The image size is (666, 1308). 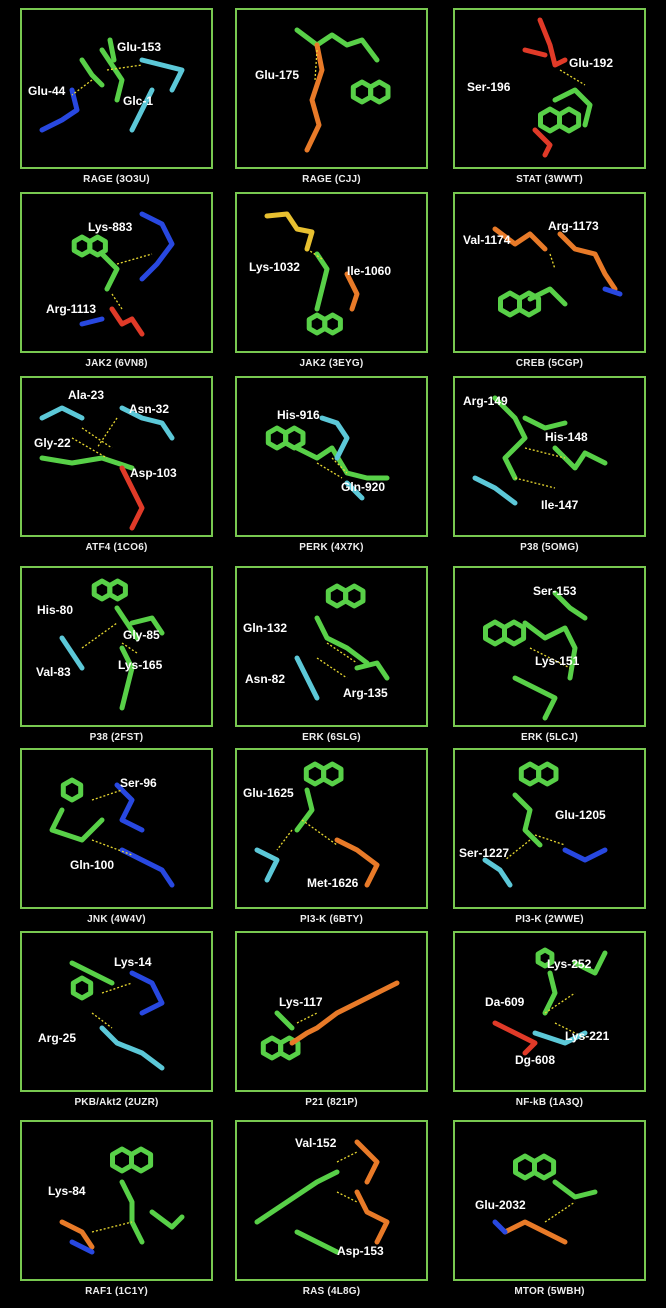 I want to click on panel-frame: Ala-23 Asn-32 Gly-22 Asp-103, so click(x=116, y=456).